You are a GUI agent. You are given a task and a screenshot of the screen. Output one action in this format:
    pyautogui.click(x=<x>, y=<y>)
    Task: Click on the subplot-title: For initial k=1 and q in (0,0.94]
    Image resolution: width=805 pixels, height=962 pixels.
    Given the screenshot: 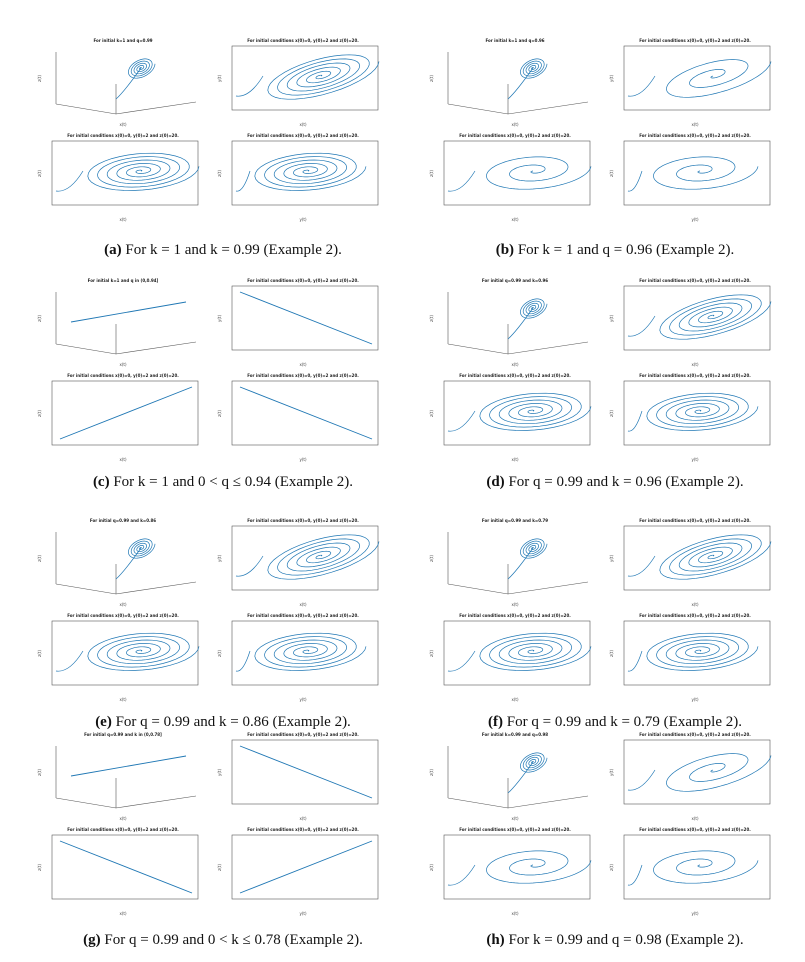 What is the action you would take?
    pyautogui.click(x=123, y=280)
    